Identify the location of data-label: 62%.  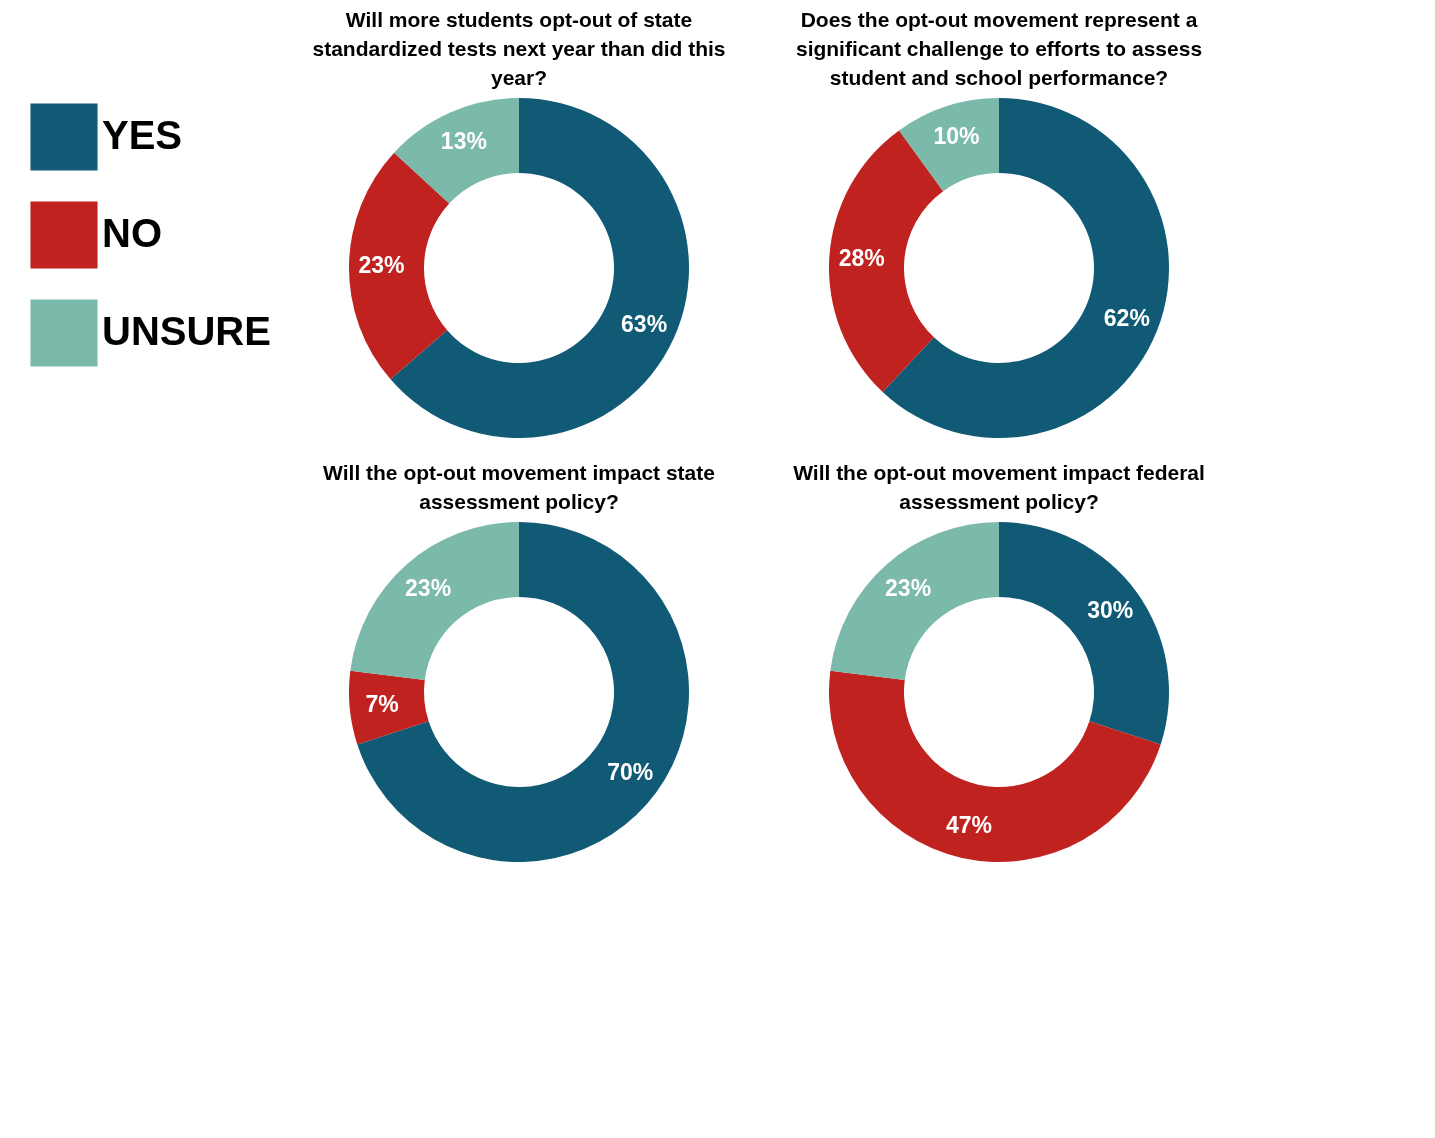
(1126, 317).